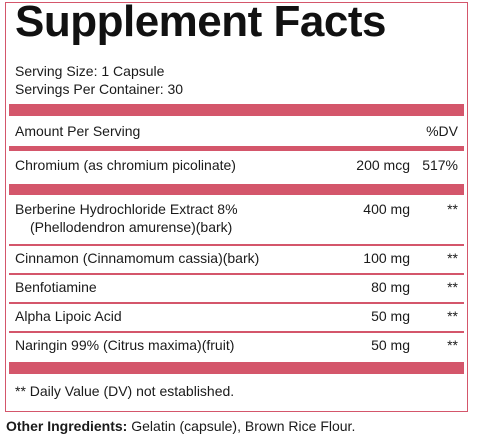 Image resolution: width=483 pixels, height=446 pixels. I want to click on dv-header: %DV, so click(442, 131).